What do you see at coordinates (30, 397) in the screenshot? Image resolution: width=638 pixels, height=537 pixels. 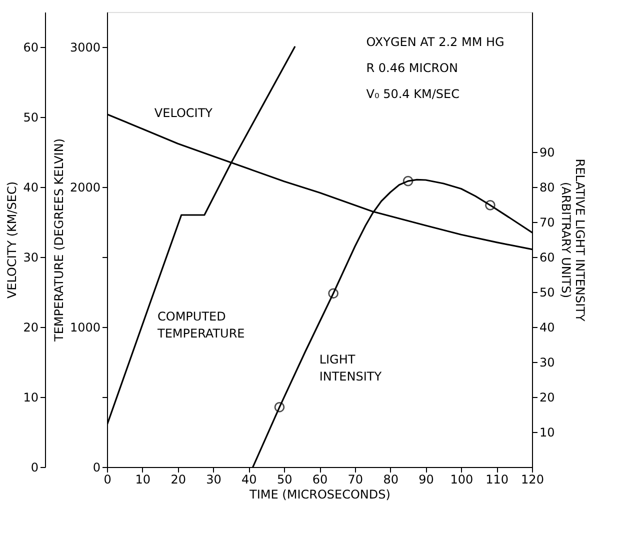 I see `y3-tick-label: 10` at bounding box center [30, 397].